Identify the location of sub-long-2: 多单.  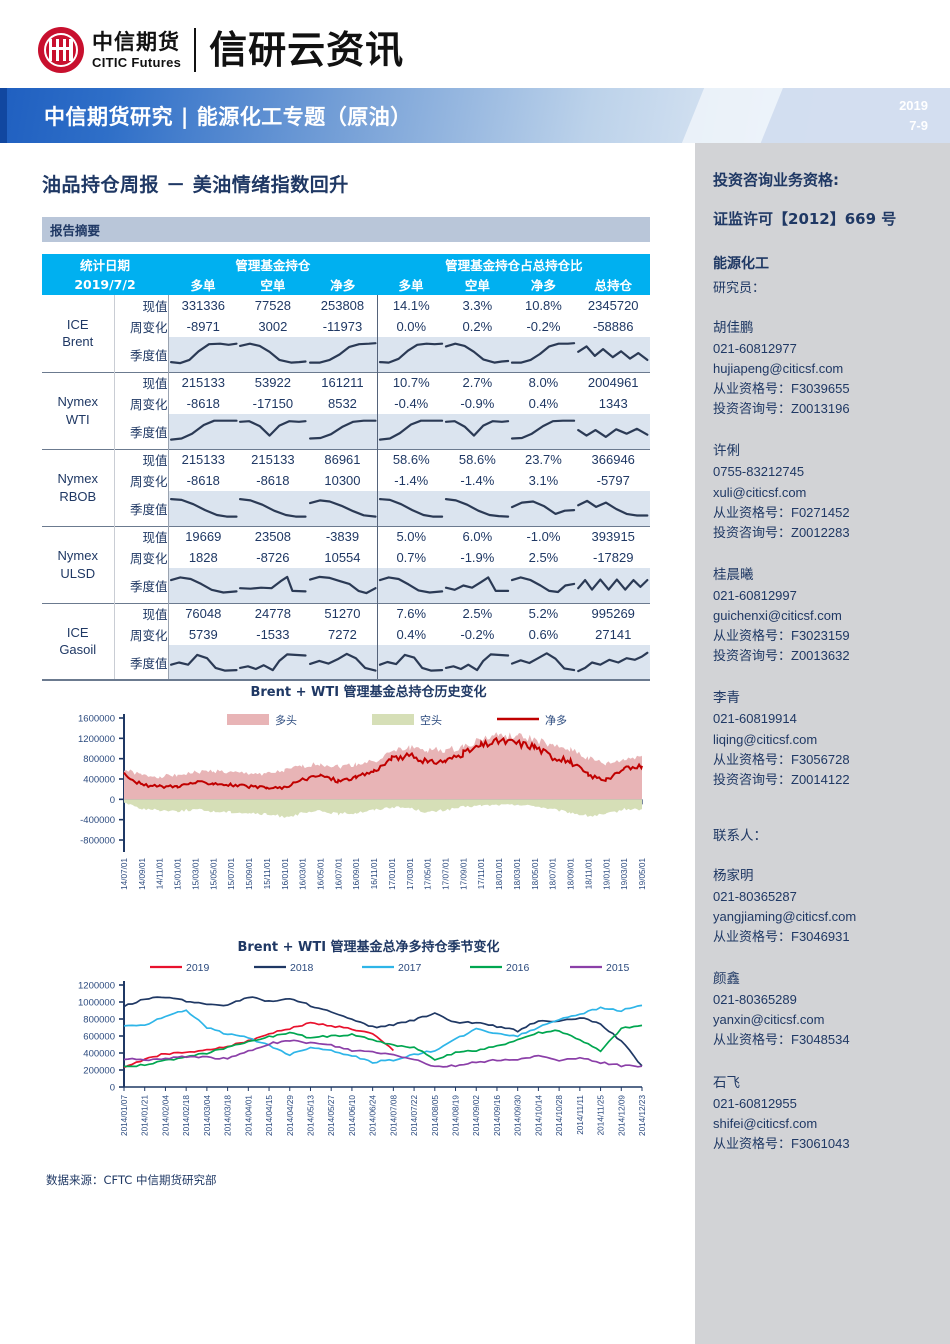
(411, 284).